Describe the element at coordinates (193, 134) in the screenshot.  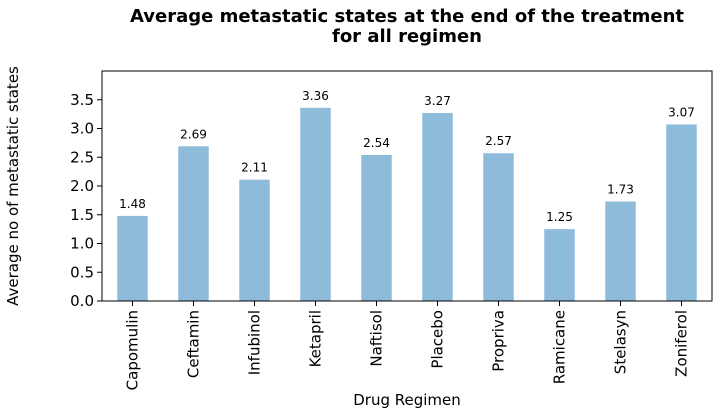
I see `data-label-ceftamin: 2.69` at that location.